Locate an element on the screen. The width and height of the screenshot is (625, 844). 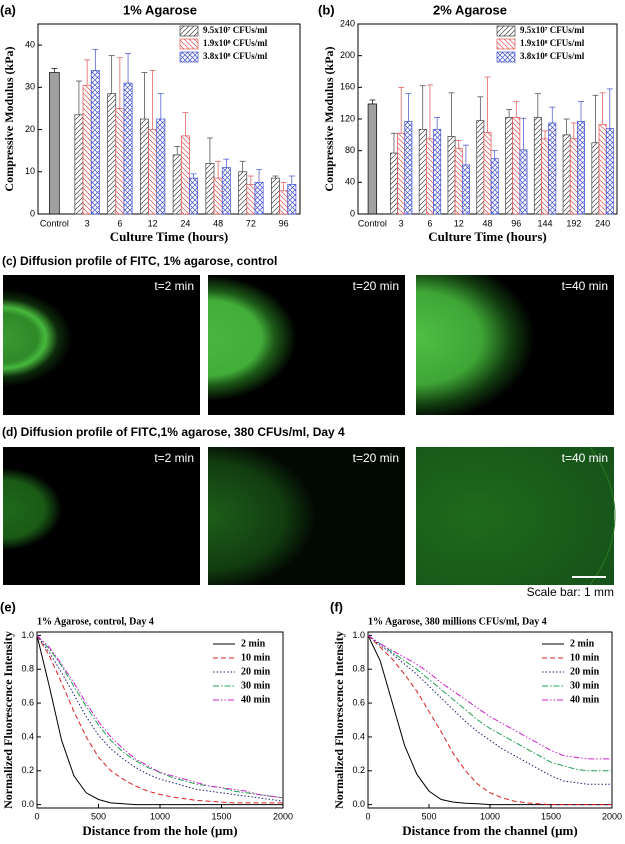
chart-title: 1% Agarose is located at coordinates (160, 9).